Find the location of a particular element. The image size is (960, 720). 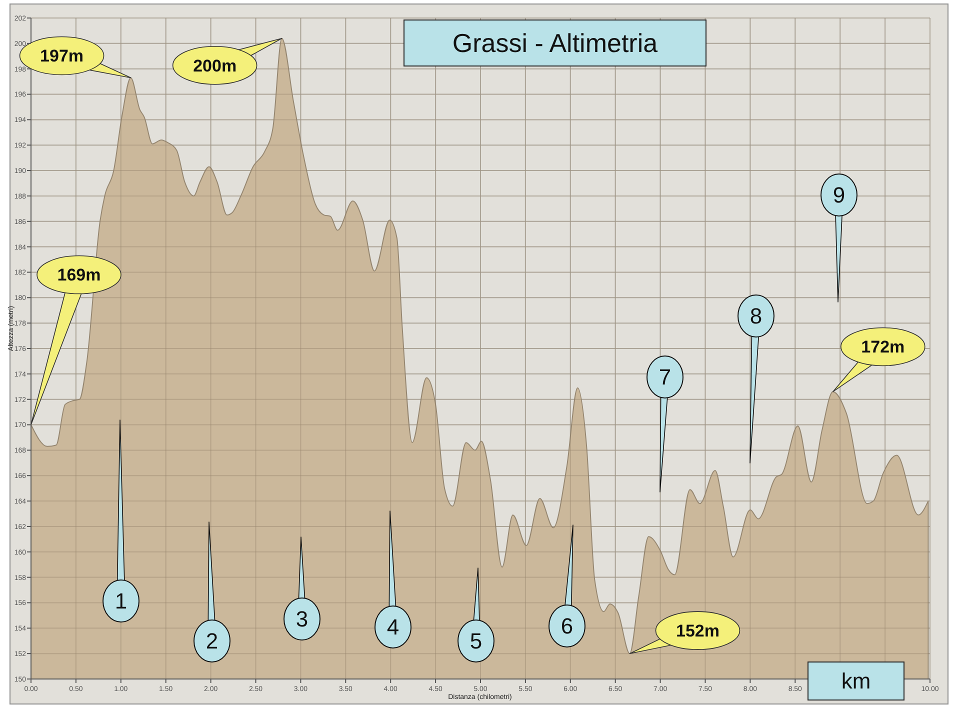

annotation: km is located at coordinates (856, 681).